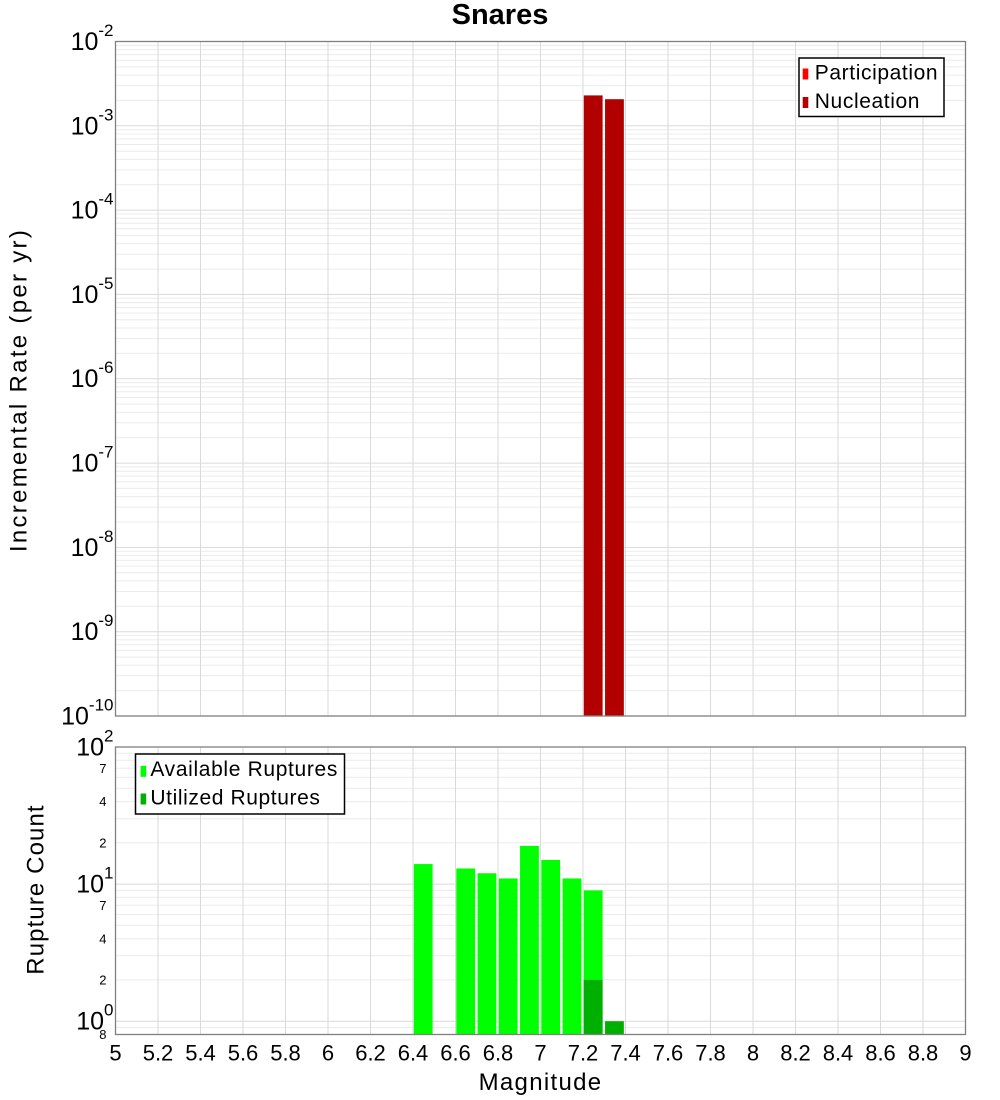 Image resolution: width=1000 pixels, height=1100 pixels. Describe the element at coordinates (838, 1053) in the screenshot. I see `svg-text: 8.4` at that location.